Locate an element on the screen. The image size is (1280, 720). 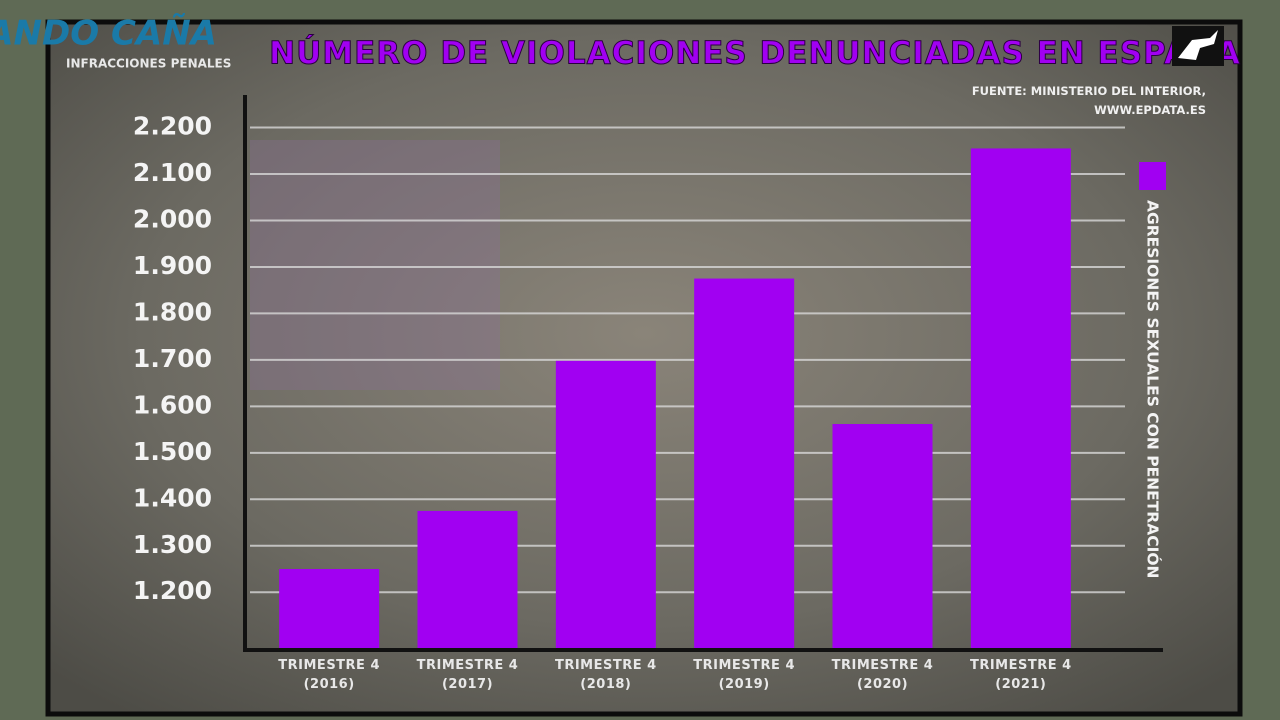
y-tick-label: 1.300 is located at coordinates (172, 544).